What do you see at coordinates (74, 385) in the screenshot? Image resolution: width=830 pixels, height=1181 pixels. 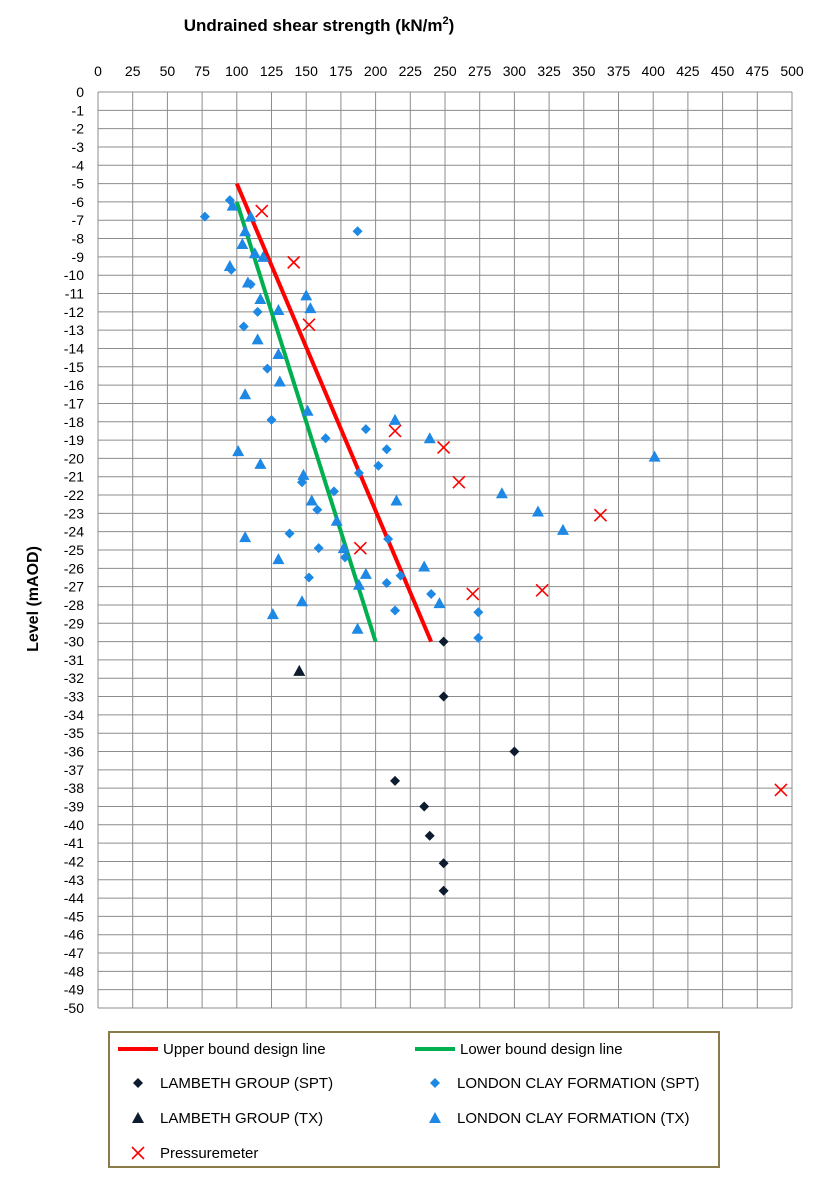 I see `y-tick-label: -16` at bounding box center [74, 385].